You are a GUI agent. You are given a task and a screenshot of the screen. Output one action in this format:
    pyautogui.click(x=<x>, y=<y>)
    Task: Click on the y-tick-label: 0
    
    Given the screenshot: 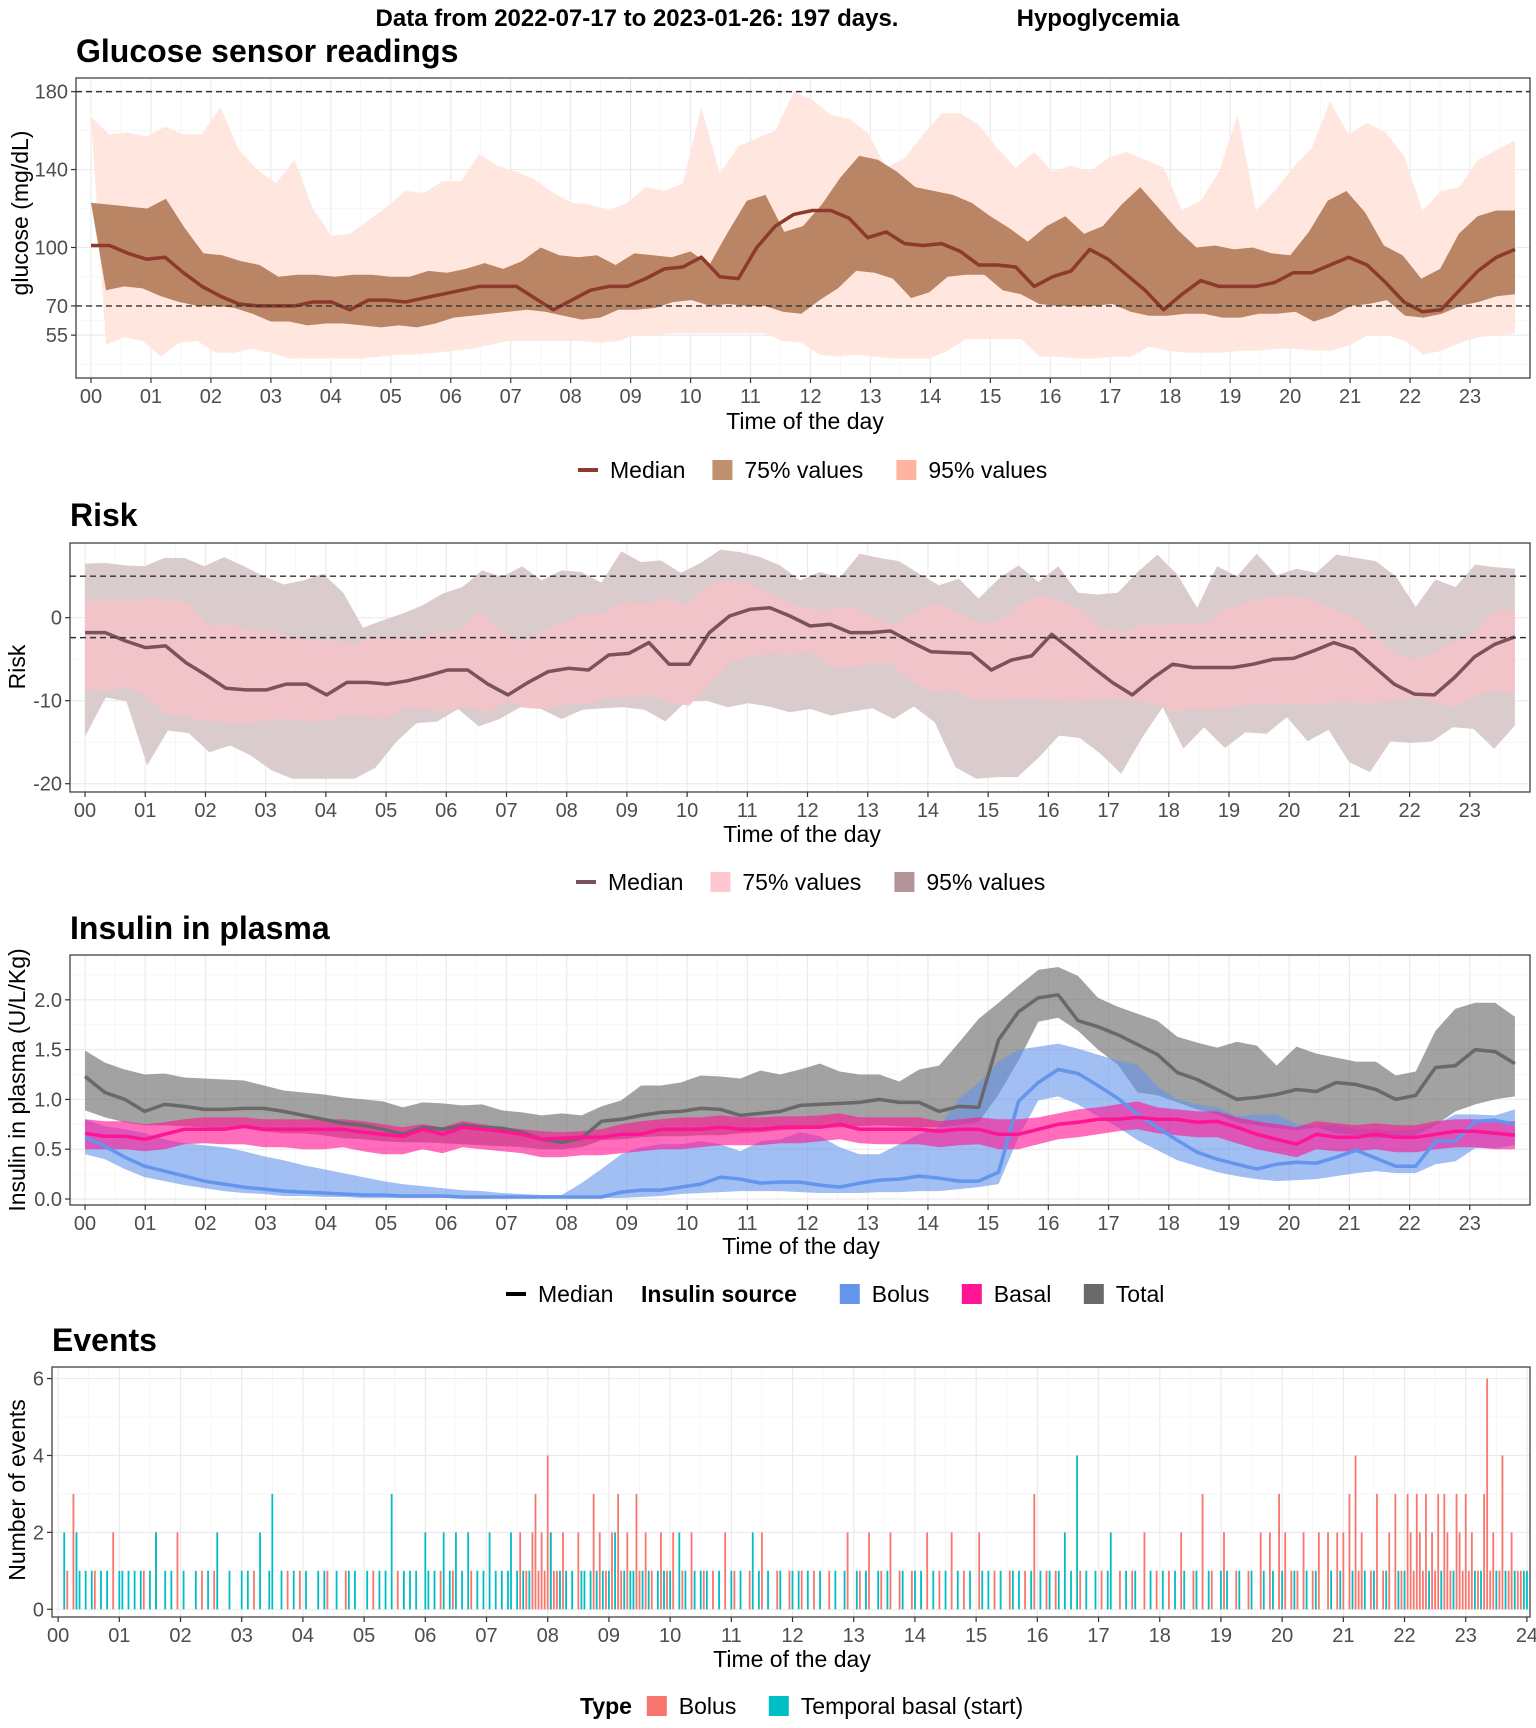 What is the action you would take?
    pyautogui.click(x=38, y=1610)
    